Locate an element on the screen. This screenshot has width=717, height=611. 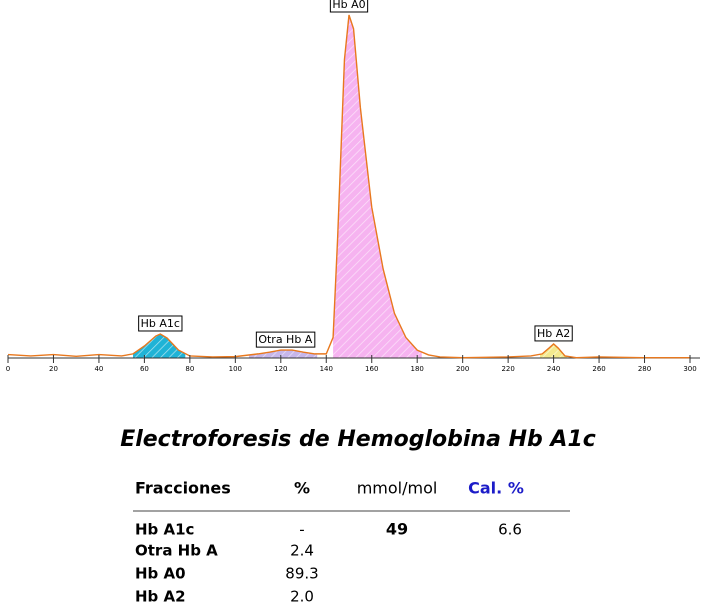
x-tick-label: 300 is located at coordinates (689, 369).